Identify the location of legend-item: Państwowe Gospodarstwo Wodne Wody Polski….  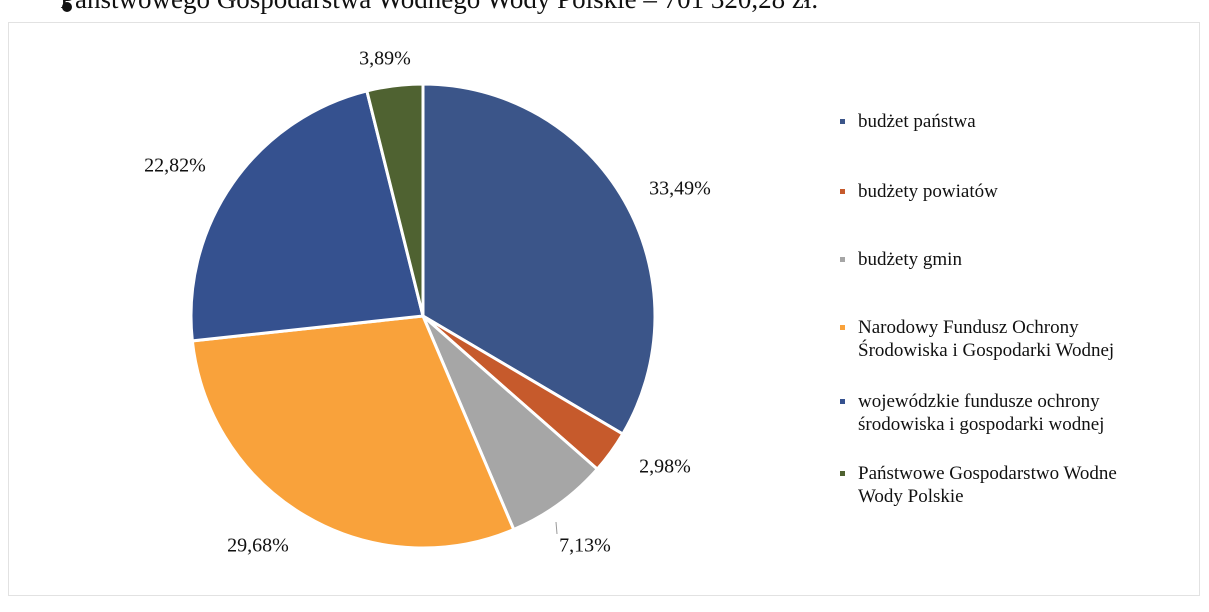
(1019, 485).